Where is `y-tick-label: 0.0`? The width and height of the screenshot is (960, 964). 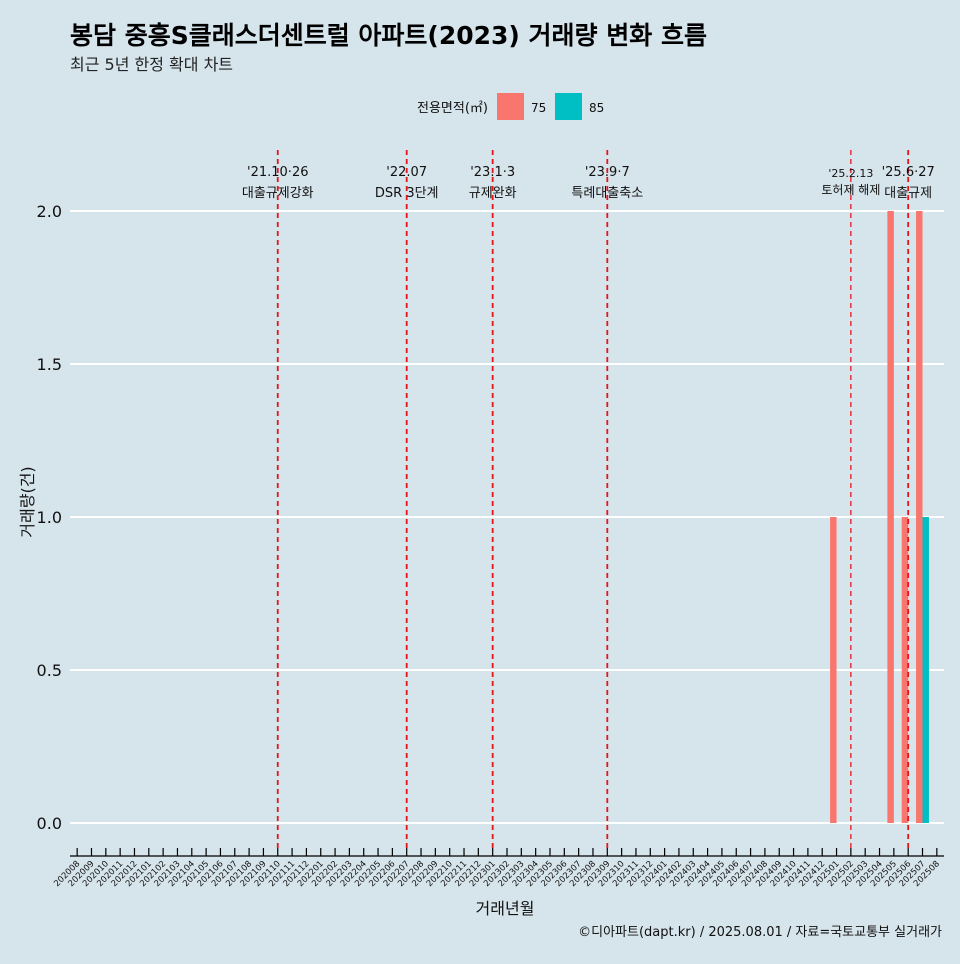
y-tick-label: 0.0 is located at coordinates (49, 823).